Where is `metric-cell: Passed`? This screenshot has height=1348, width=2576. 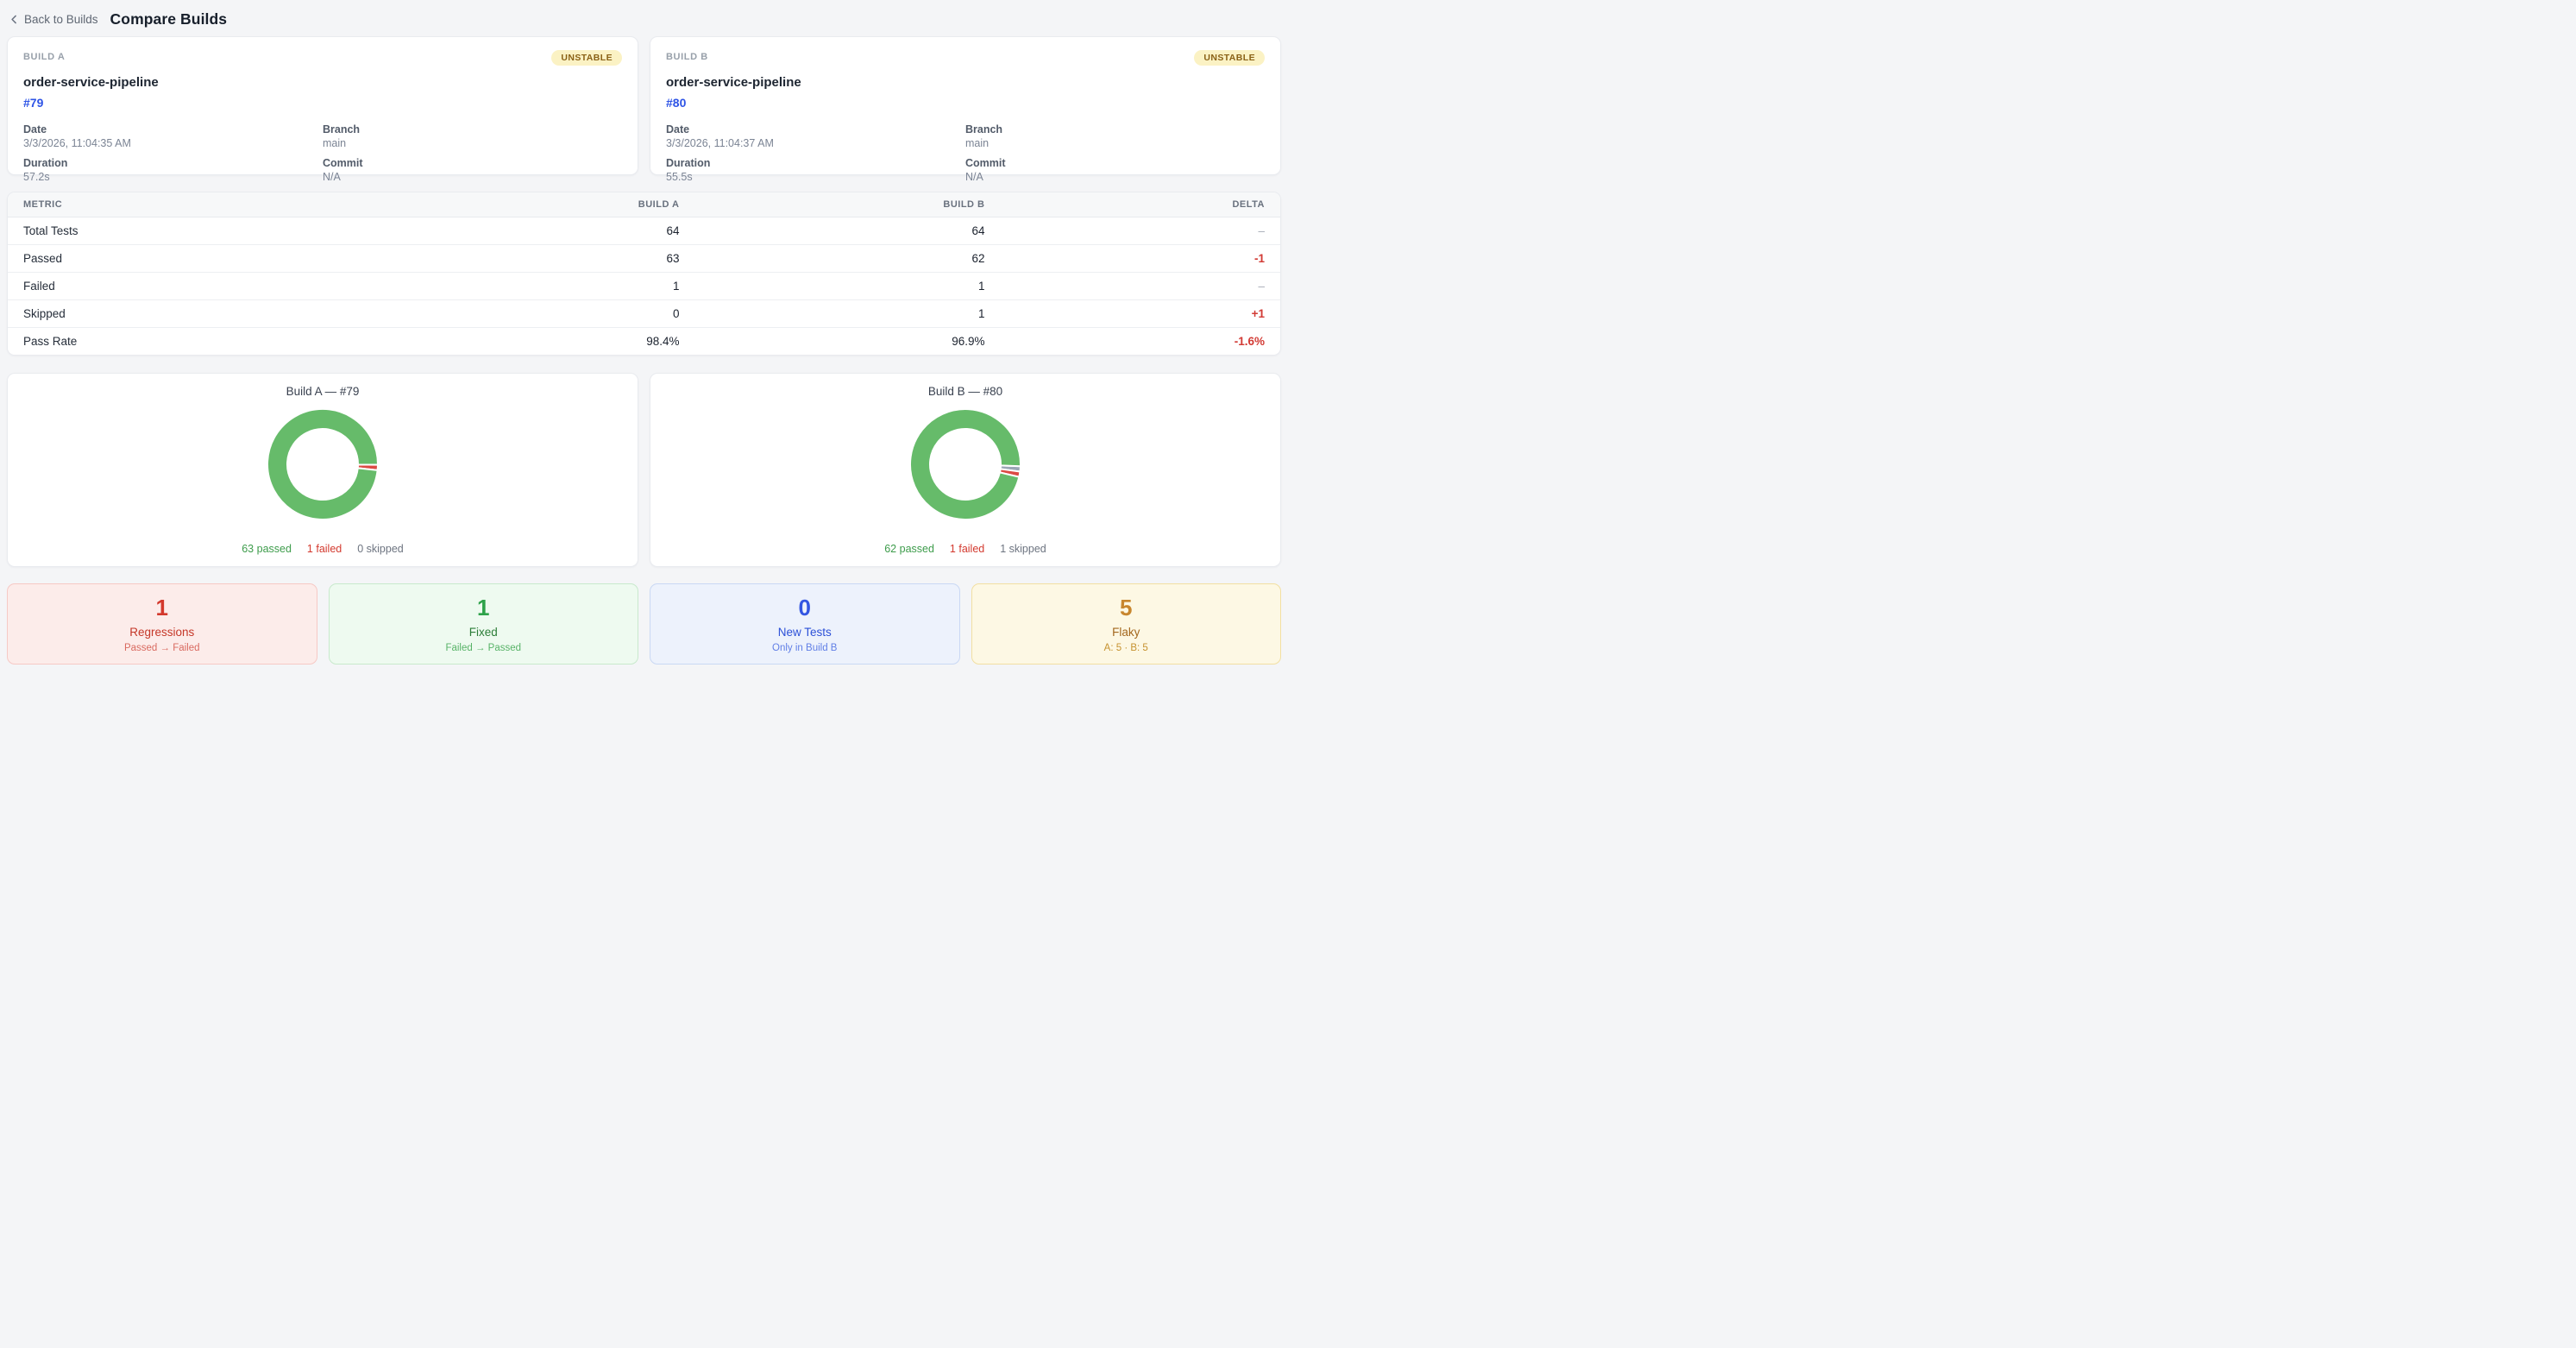
metric-cell: Passed is located at coordinates (199, 259).